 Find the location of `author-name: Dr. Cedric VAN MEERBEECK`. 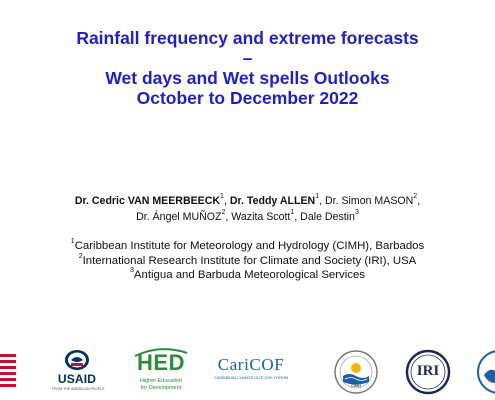

author-name: Dr. Cedric VAN MEERBEECK is located at coordinates (147, 201).